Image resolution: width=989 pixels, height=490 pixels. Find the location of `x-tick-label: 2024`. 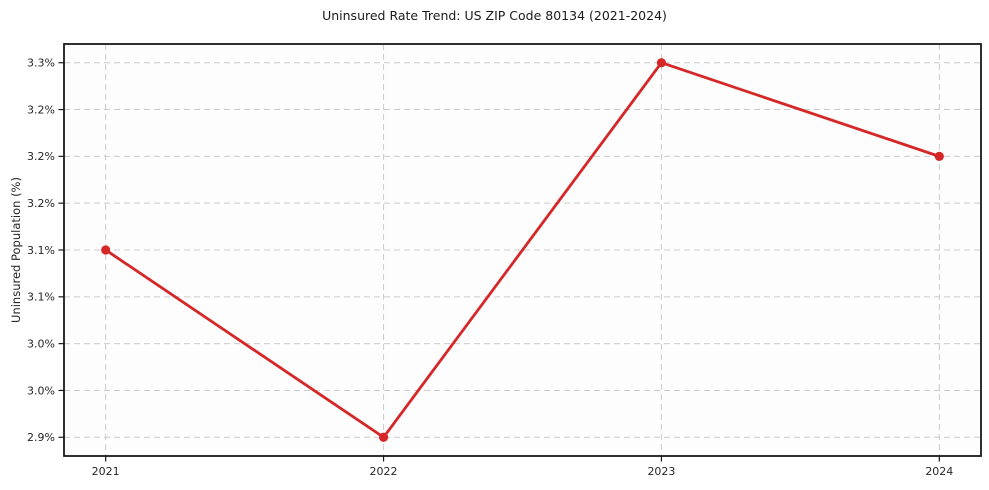

x-tick-label: 2024 is located at coordinates (939, 471).